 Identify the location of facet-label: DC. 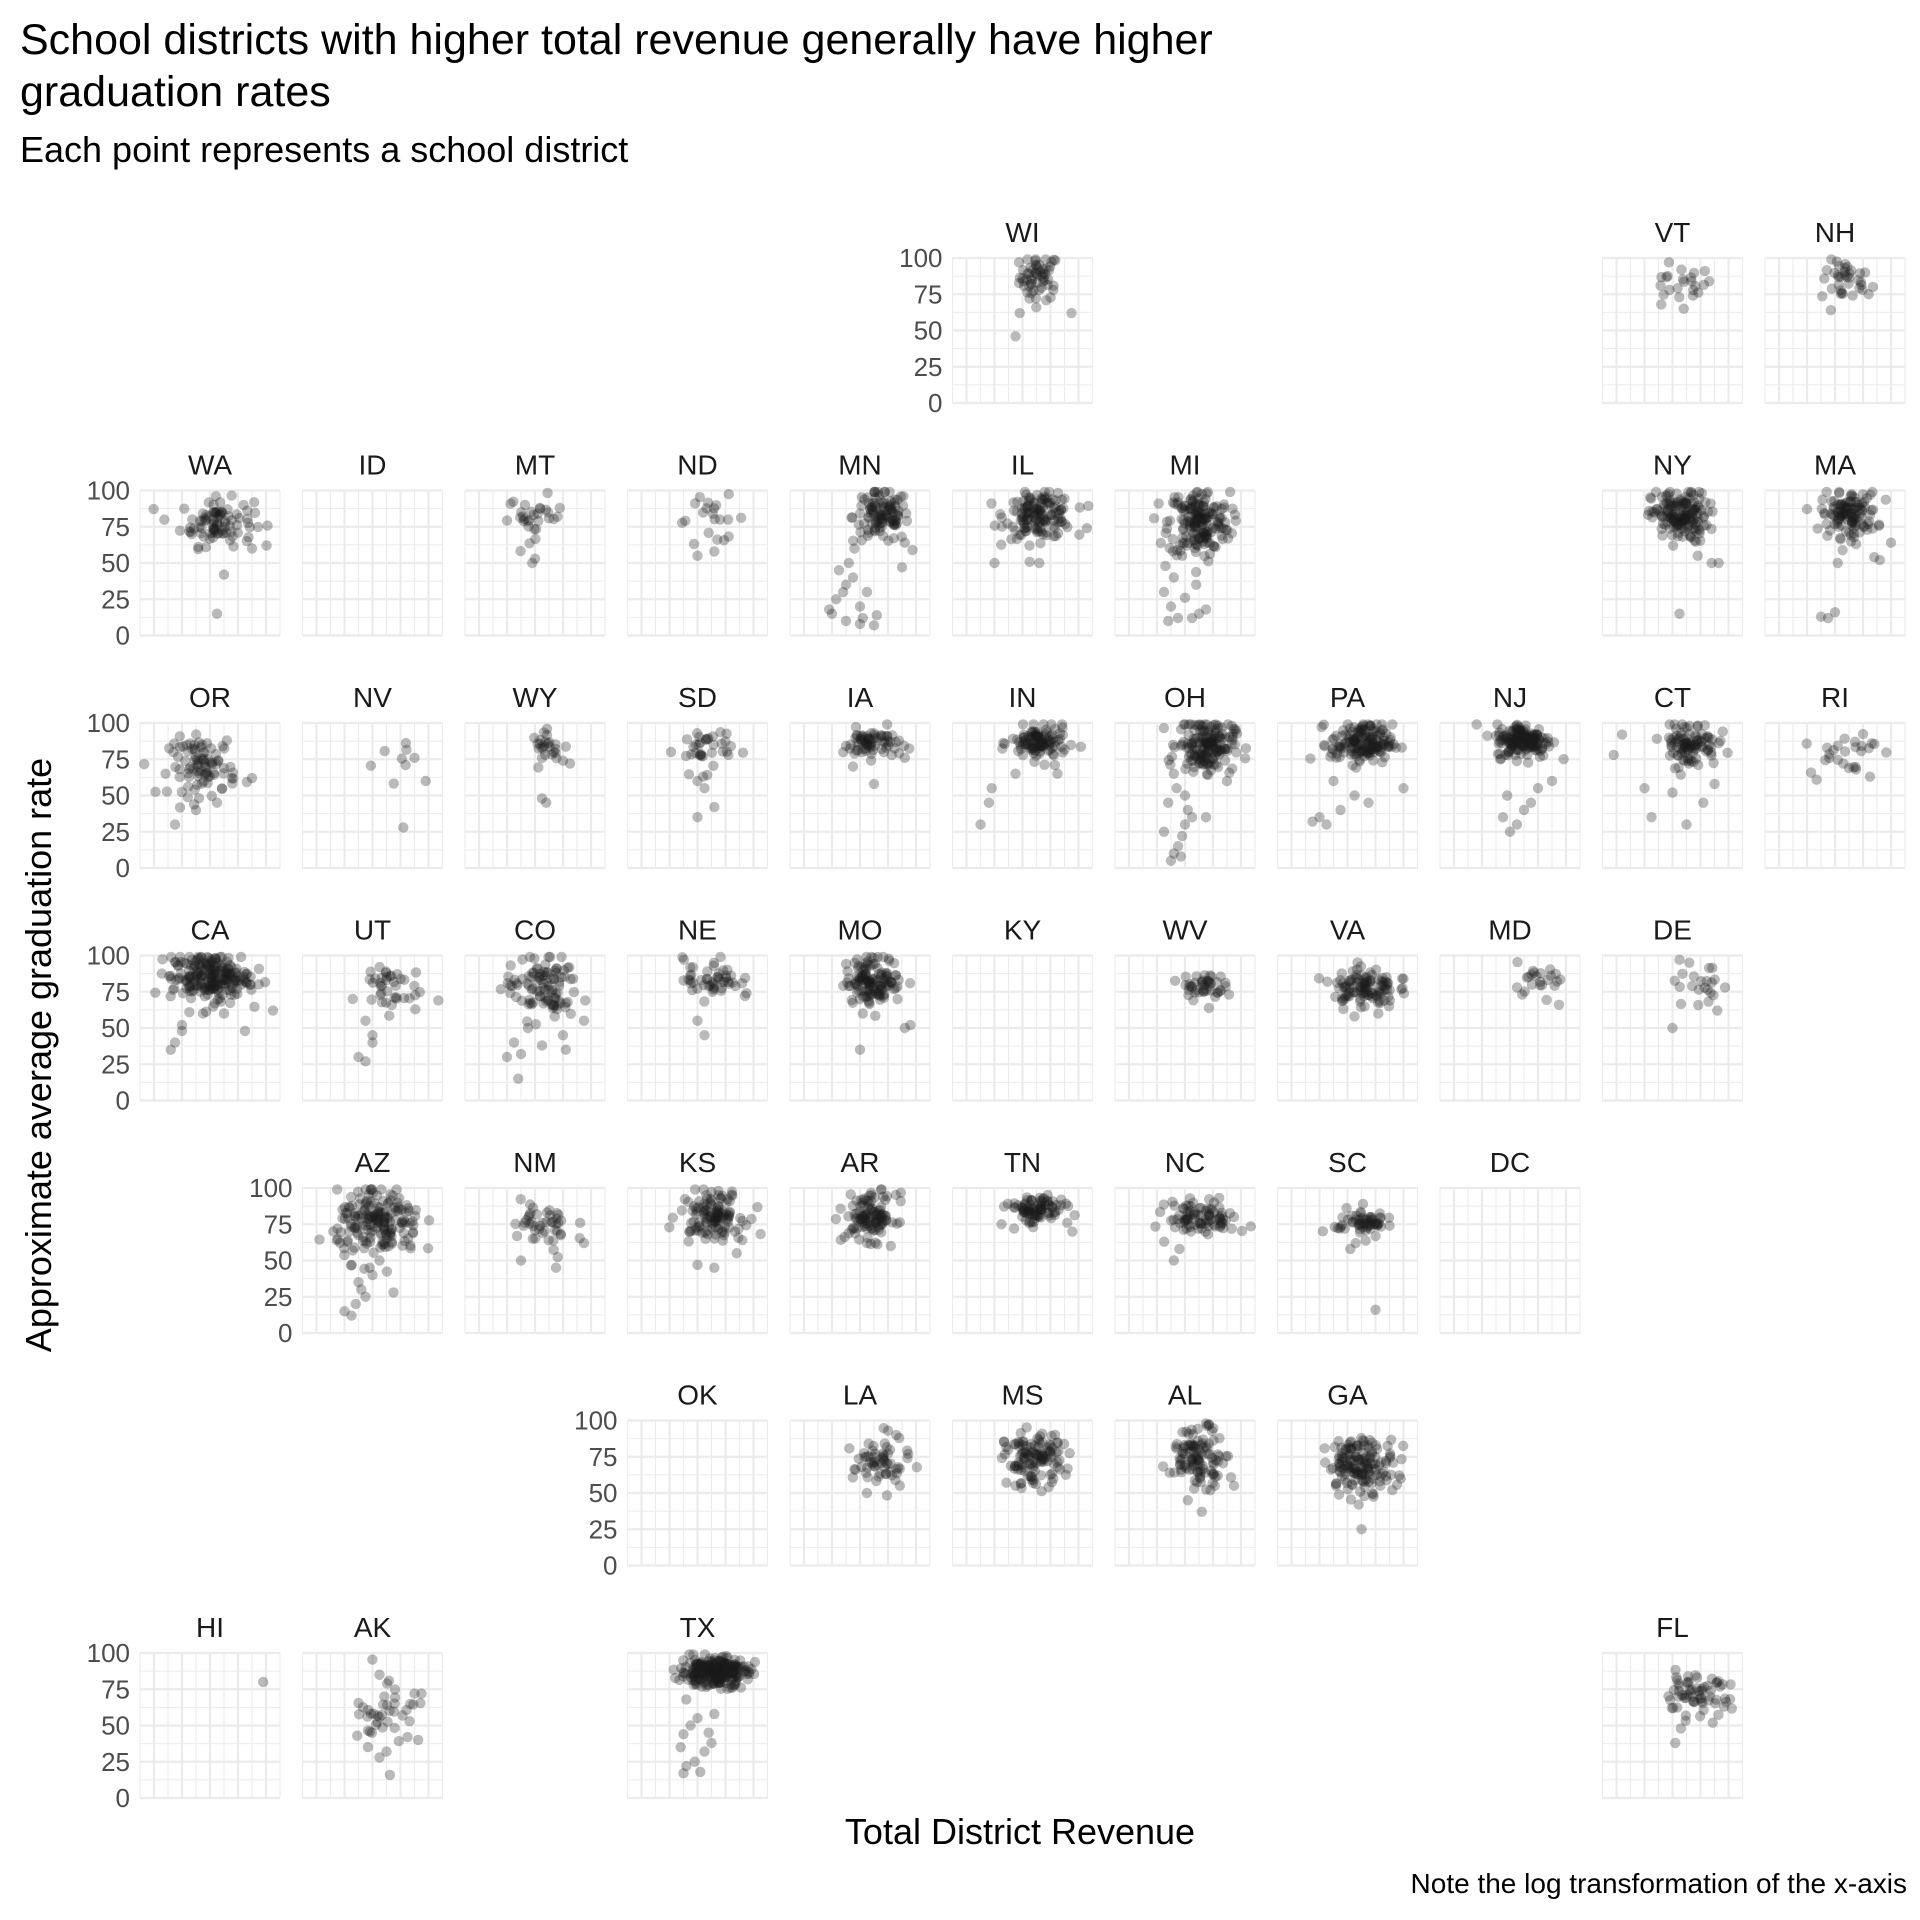
(1510, 1162).